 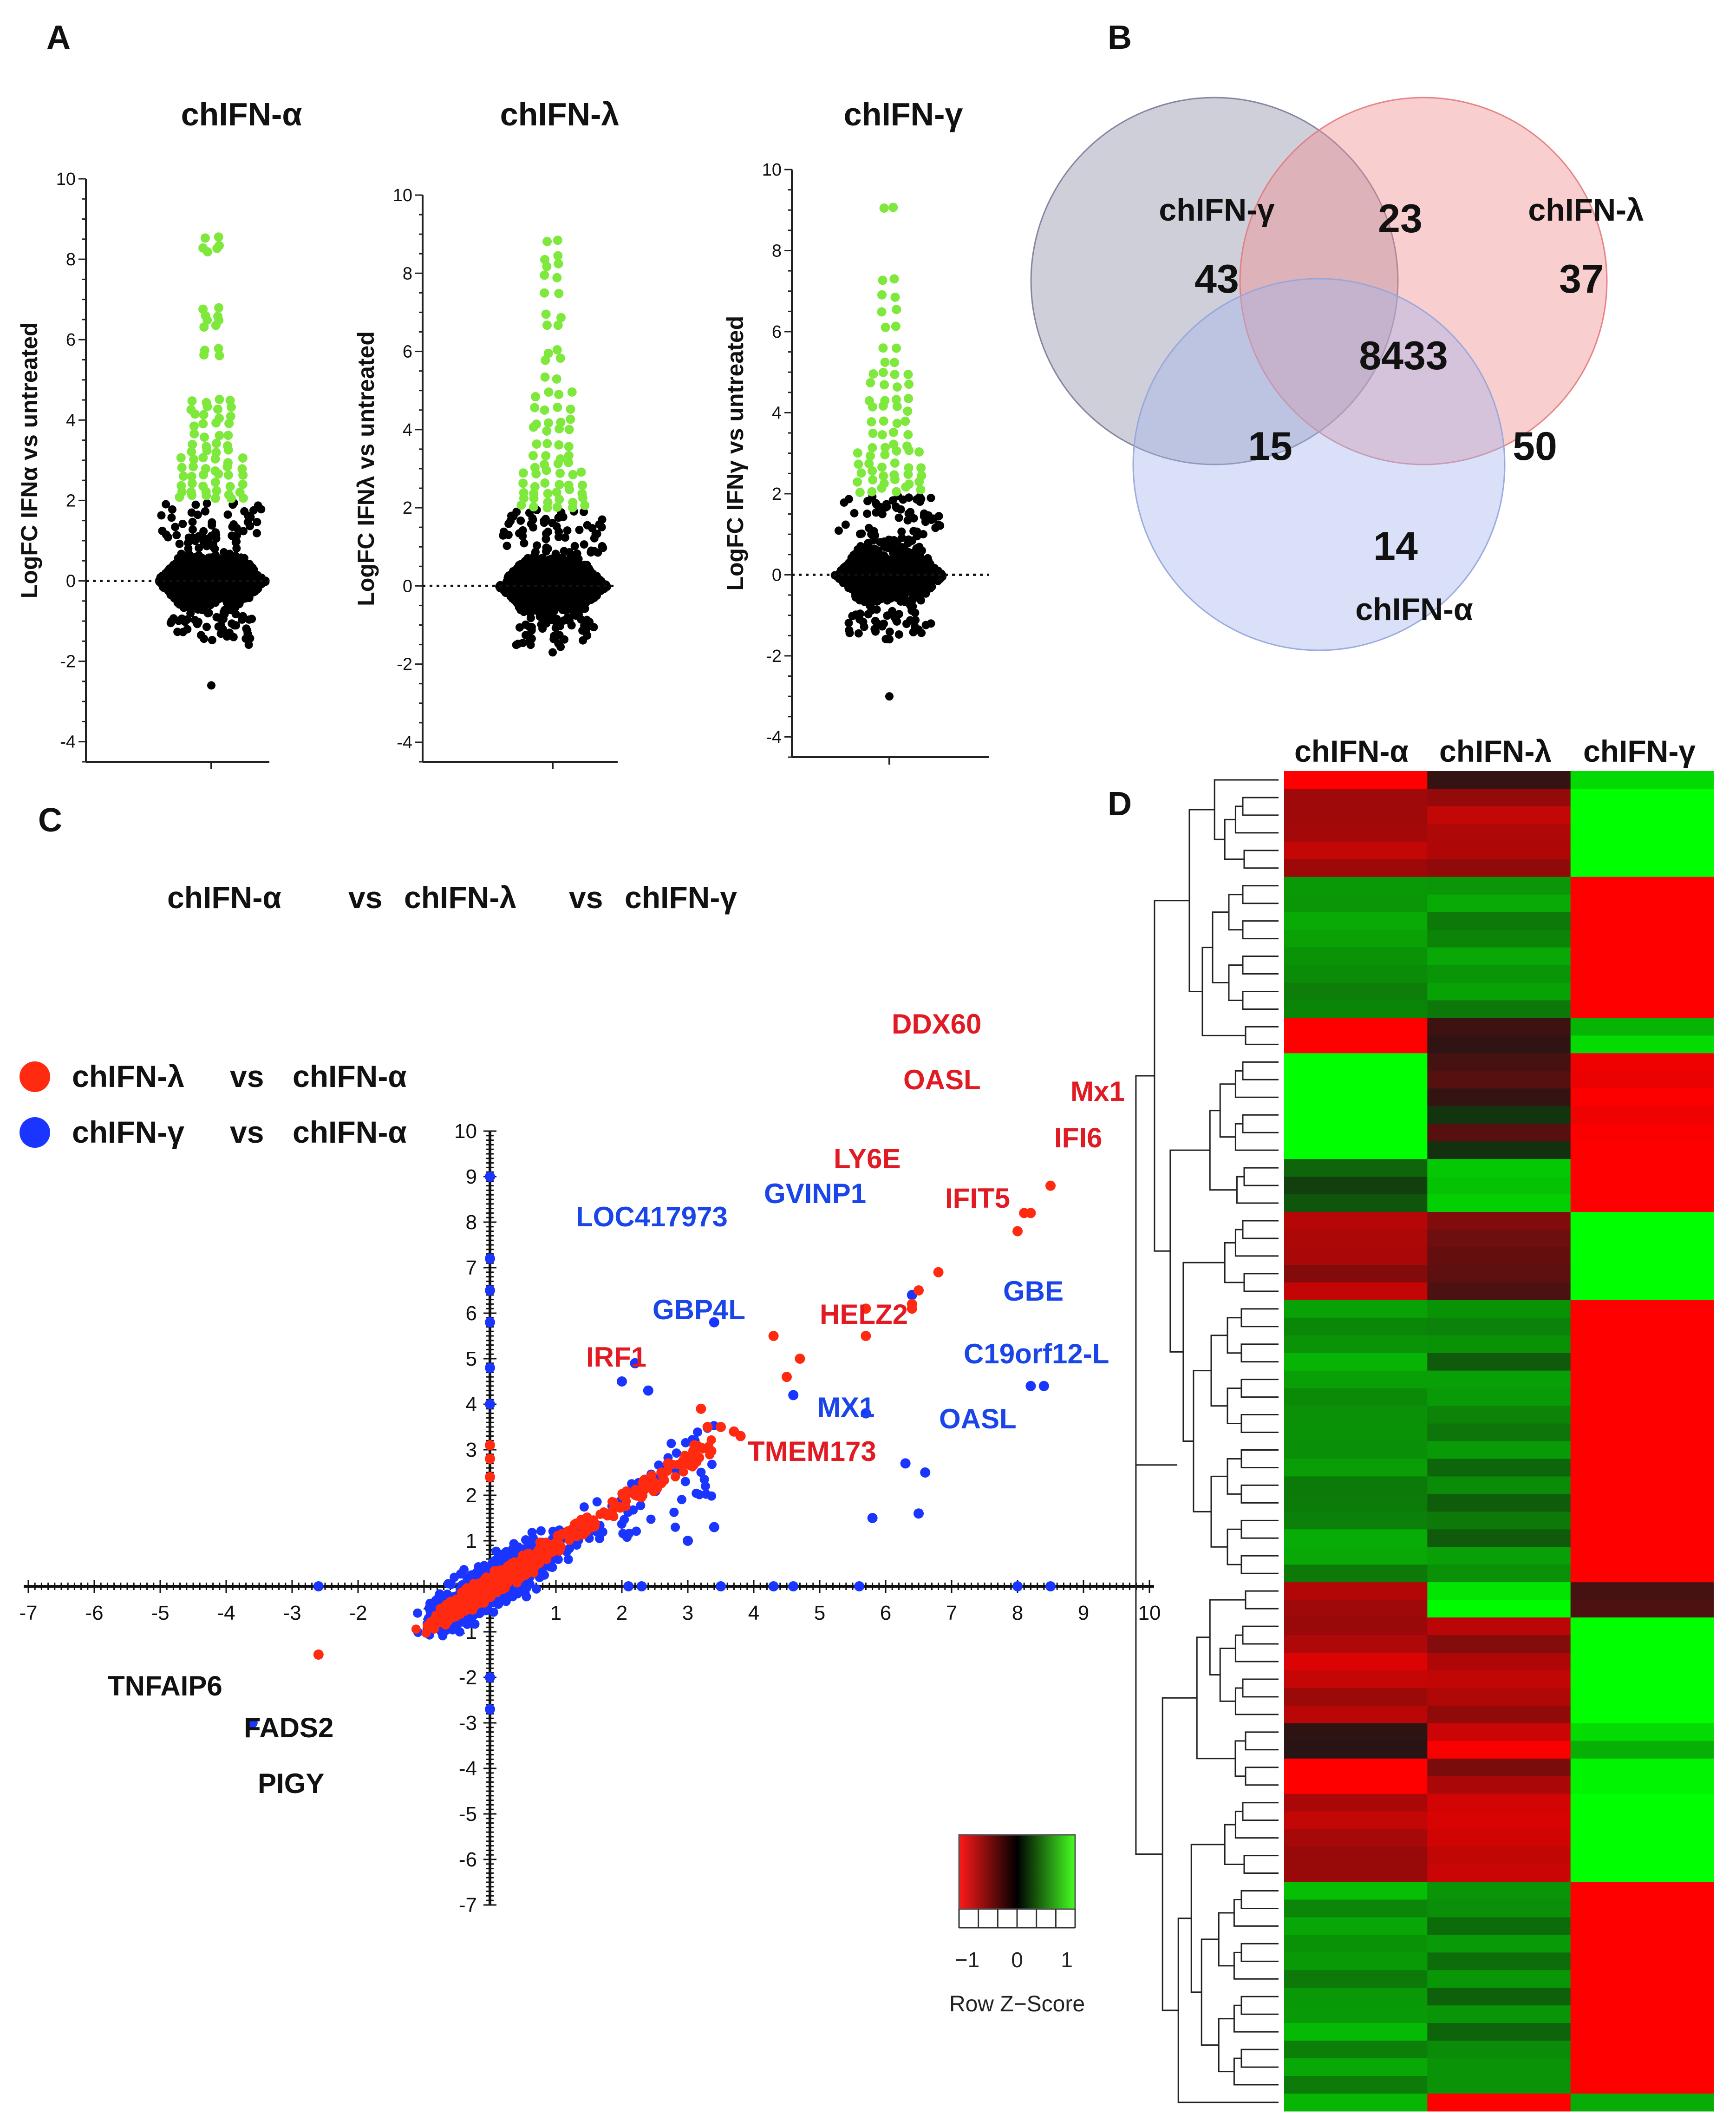 I want to click on scatter-x-tick-label: 2, so click(x=622, y=1613).